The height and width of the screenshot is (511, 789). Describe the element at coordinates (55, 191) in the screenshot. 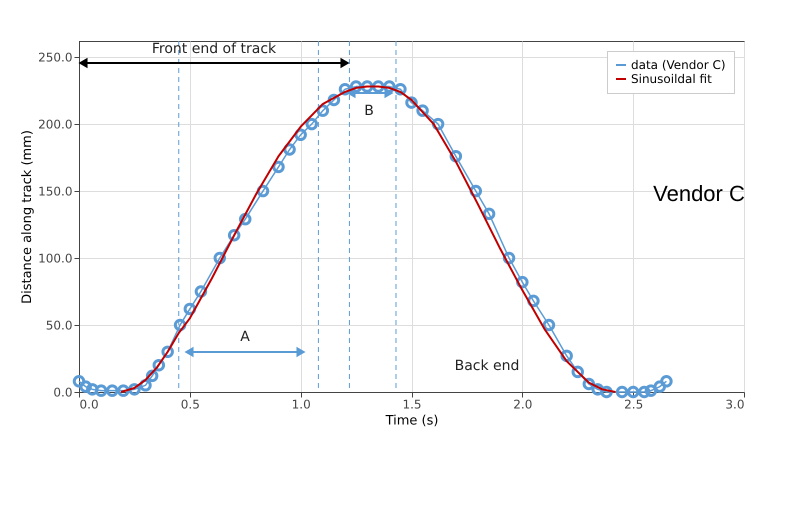

I see `y-tick-label: 150.0` at that location.